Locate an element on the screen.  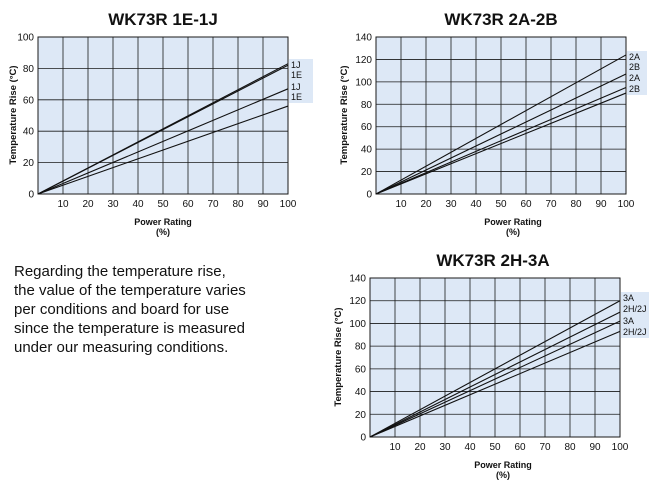
note-line: under our measuring conditions. is located at coordinates (121, 347).